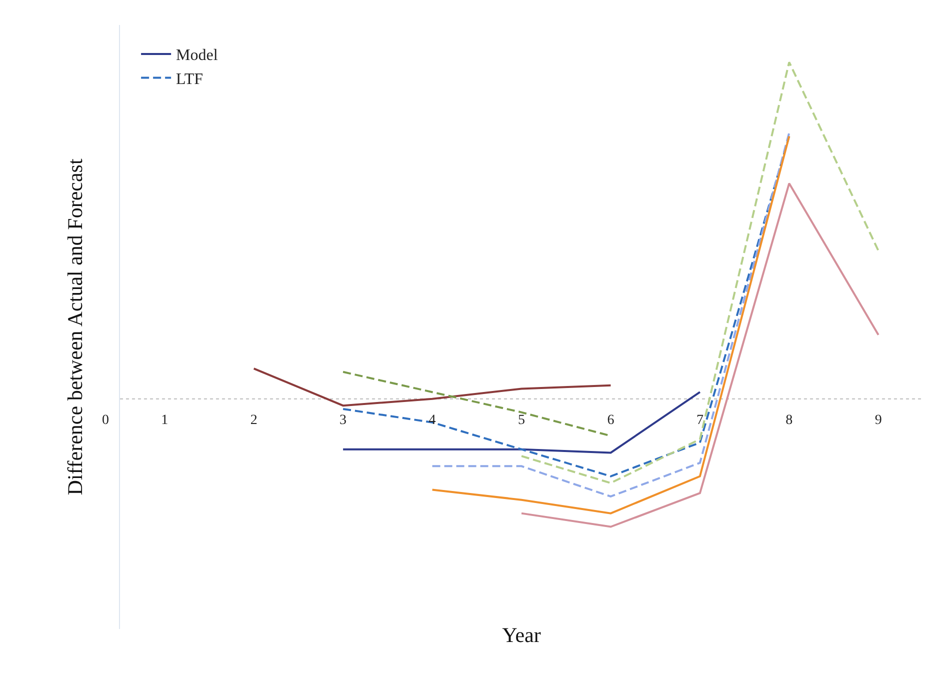  I want to click on x-tick-label: 8, so click(789, 420).